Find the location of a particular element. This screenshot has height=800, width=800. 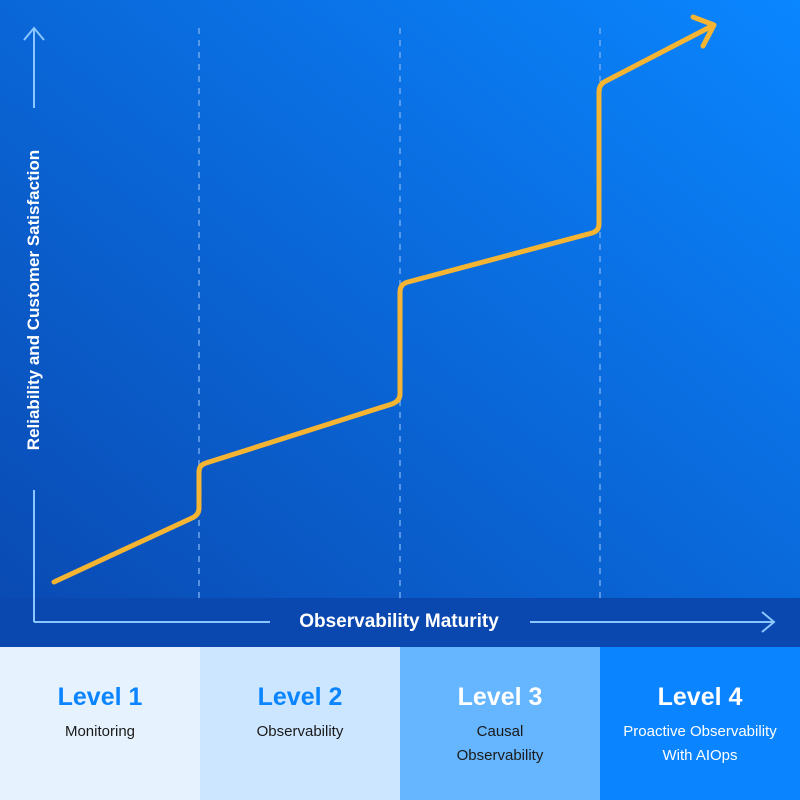

y-axis-arrowhead is located at coordinates (34, 33).